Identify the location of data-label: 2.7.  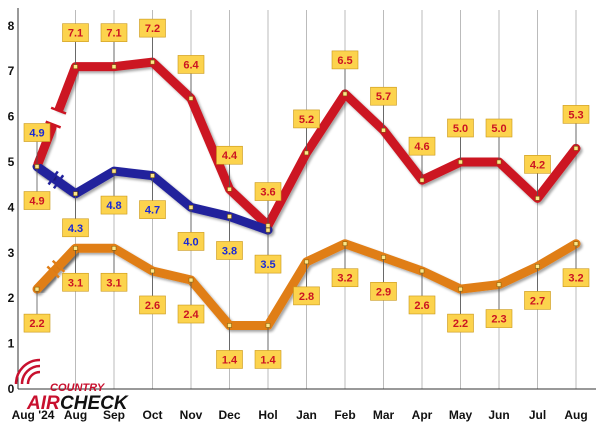
(537, 301).